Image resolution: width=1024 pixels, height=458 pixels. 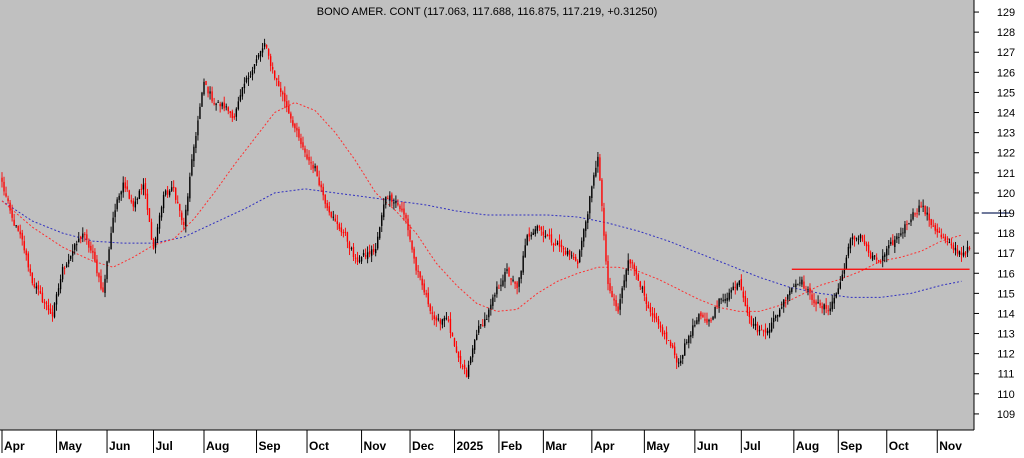 What do you see at coordinates (1006, 314) in the screenshot?
I see `y-tick-label: 114` at bounding box center [1006, 314].